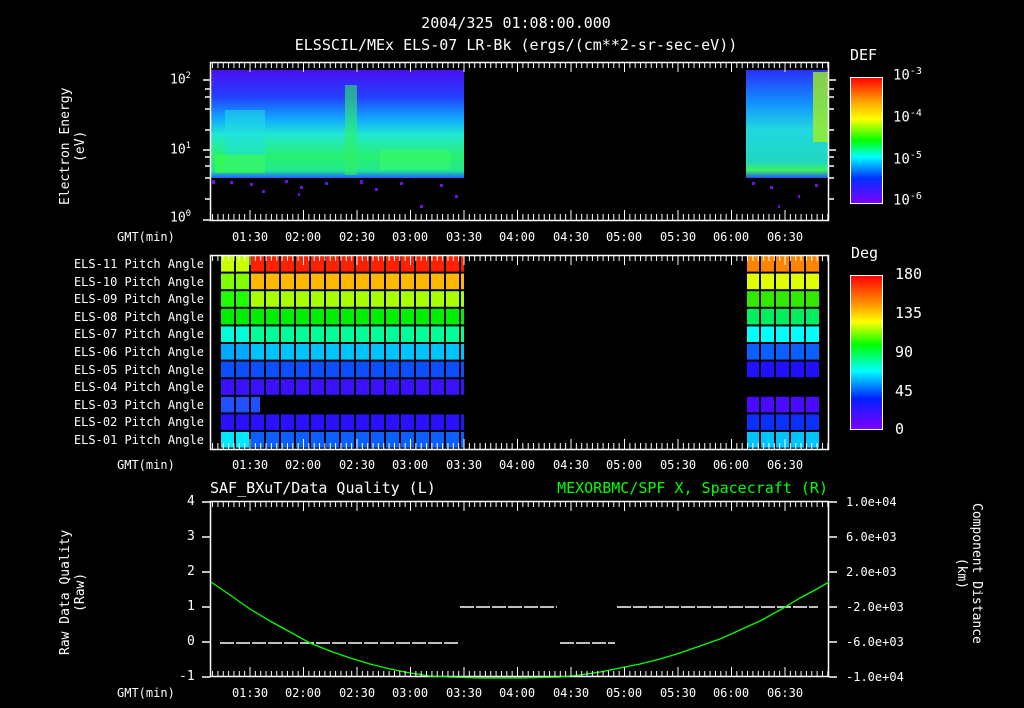 The width and height of the screenshot is (1024, 708). I want to click on quality-ytick: 1, so click(191, 606).